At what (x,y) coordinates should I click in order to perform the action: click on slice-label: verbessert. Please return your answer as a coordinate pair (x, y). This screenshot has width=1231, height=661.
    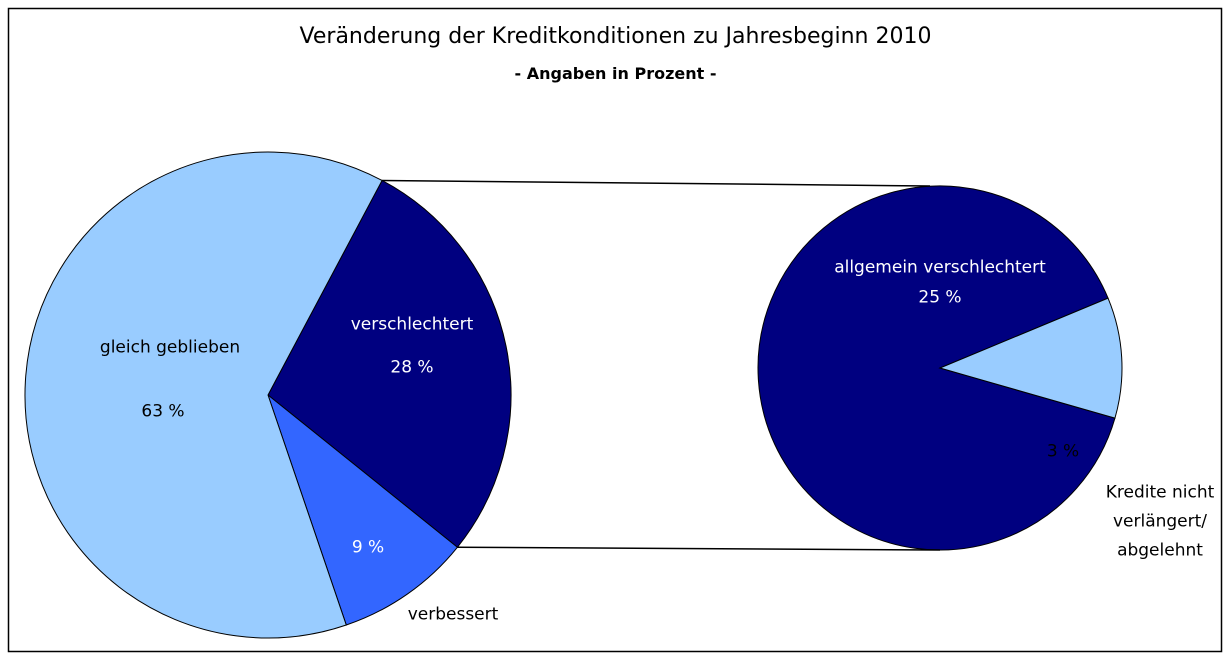
    Looking at the image, I should click on (453, 614).